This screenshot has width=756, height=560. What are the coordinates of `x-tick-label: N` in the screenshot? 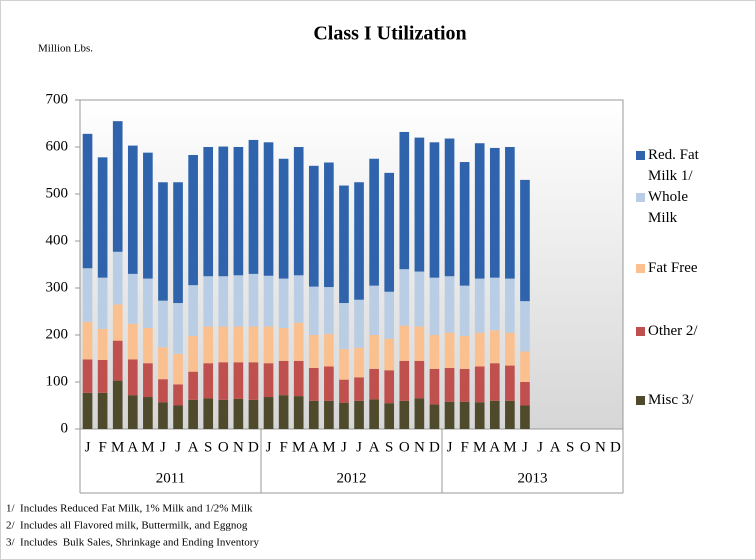 It's located at (419, 447).